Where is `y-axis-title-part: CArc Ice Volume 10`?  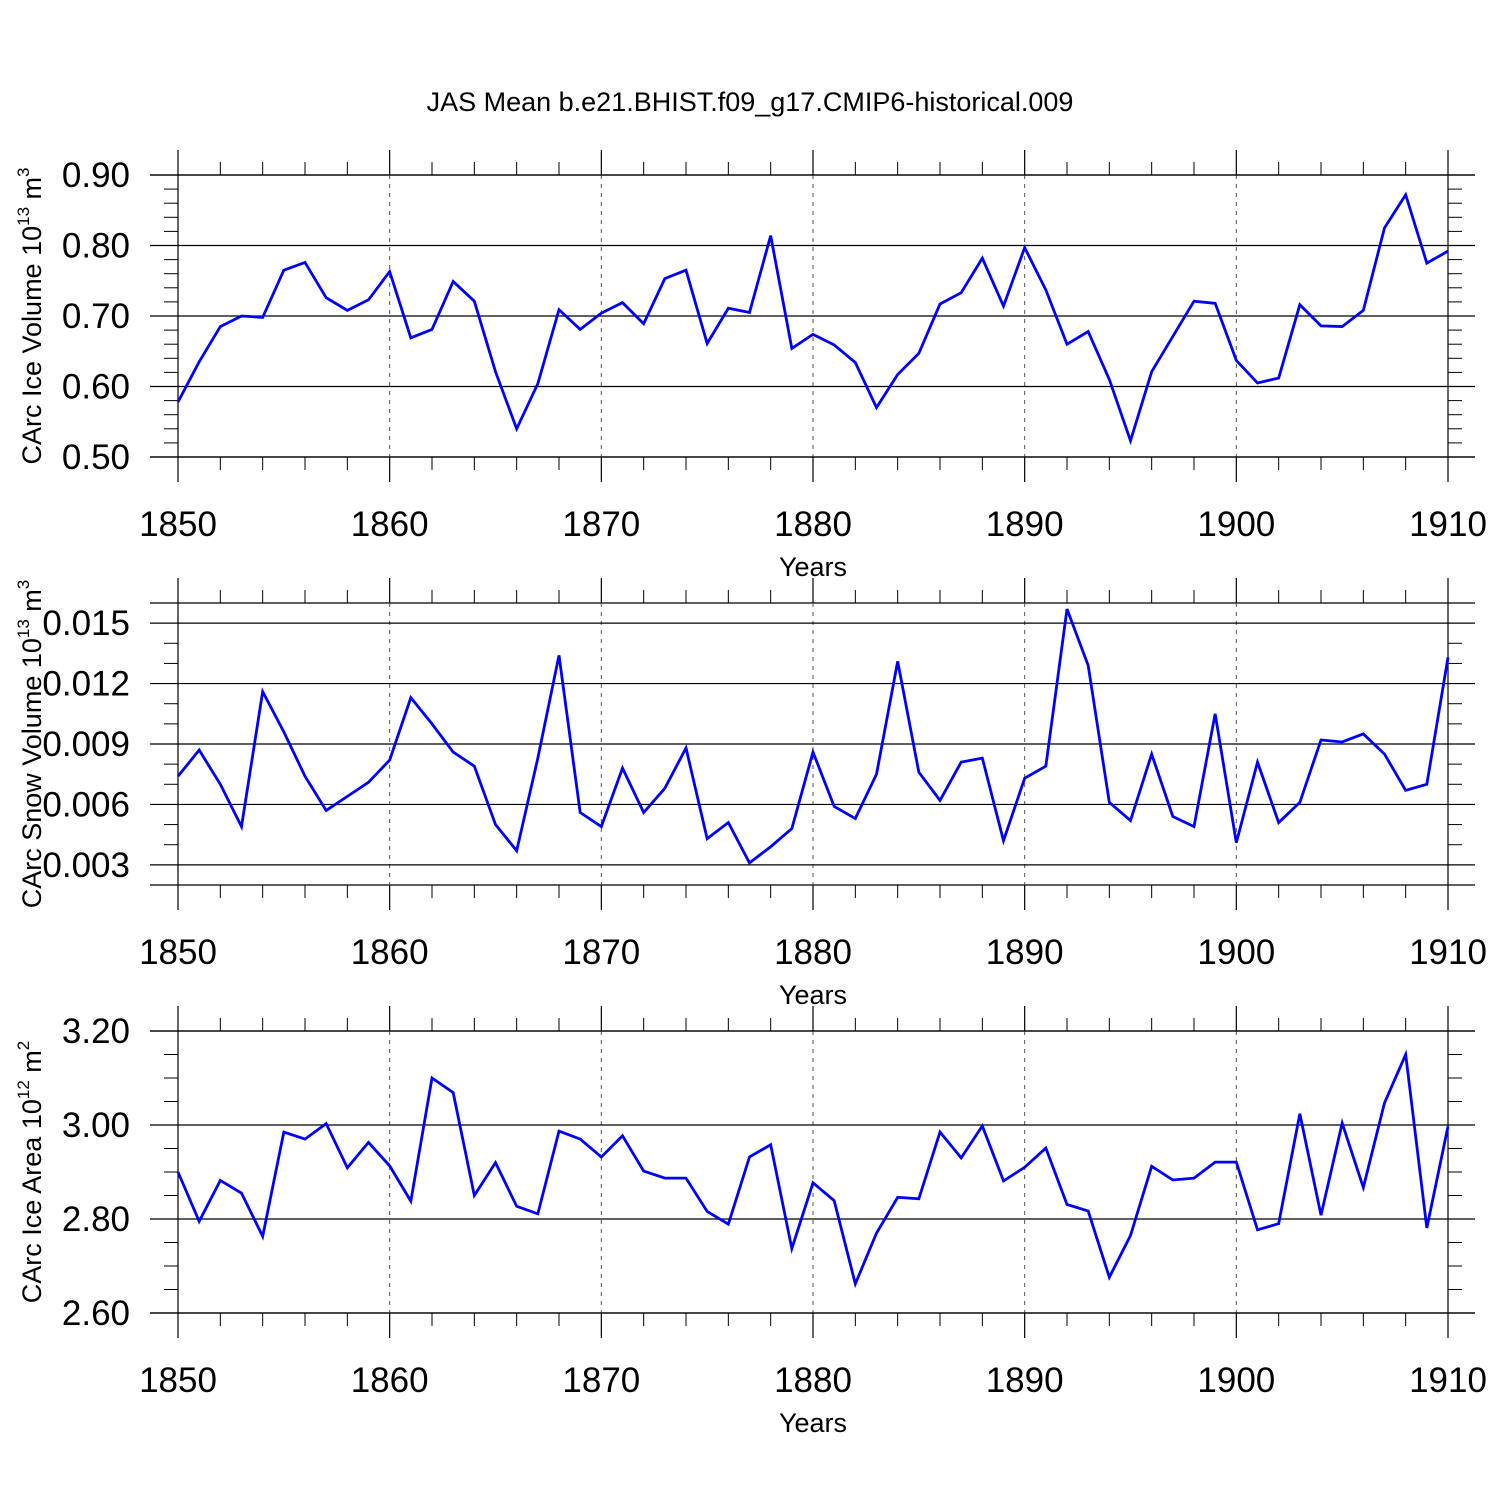
y-axis-title-part: CArc Ice Volume 10 is located at coordinates (32, 345).